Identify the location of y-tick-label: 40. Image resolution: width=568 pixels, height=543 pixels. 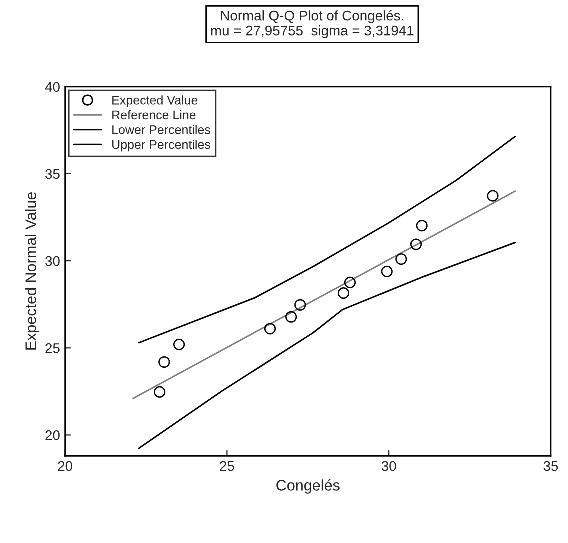
(52, 87).